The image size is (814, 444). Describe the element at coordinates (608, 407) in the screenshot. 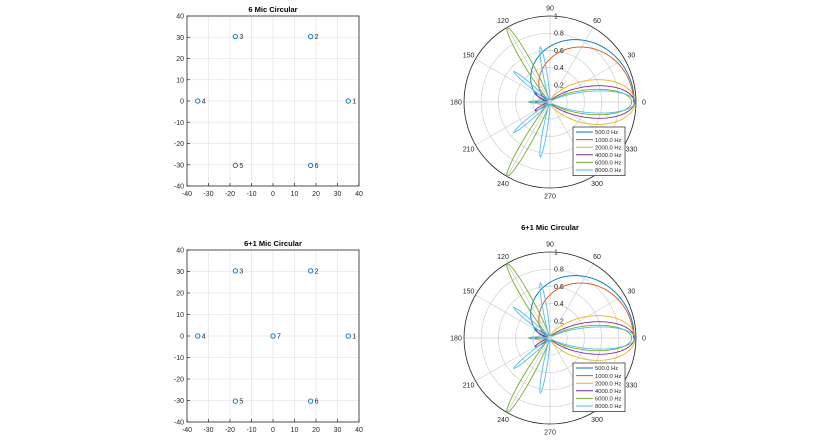

I see `legend-label: 8000.0 Hz` at that location.